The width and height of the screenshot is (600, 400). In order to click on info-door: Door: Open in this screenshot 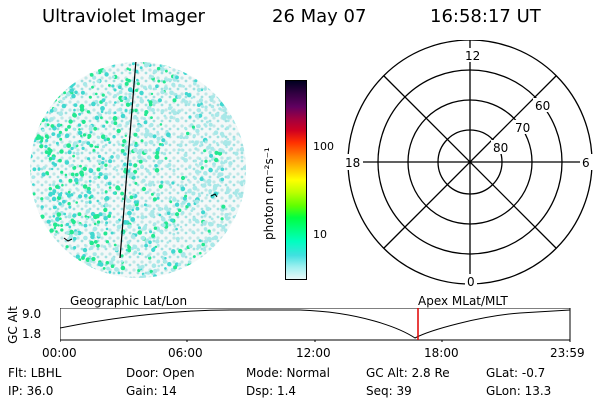, I will do `click(160, 373)`.